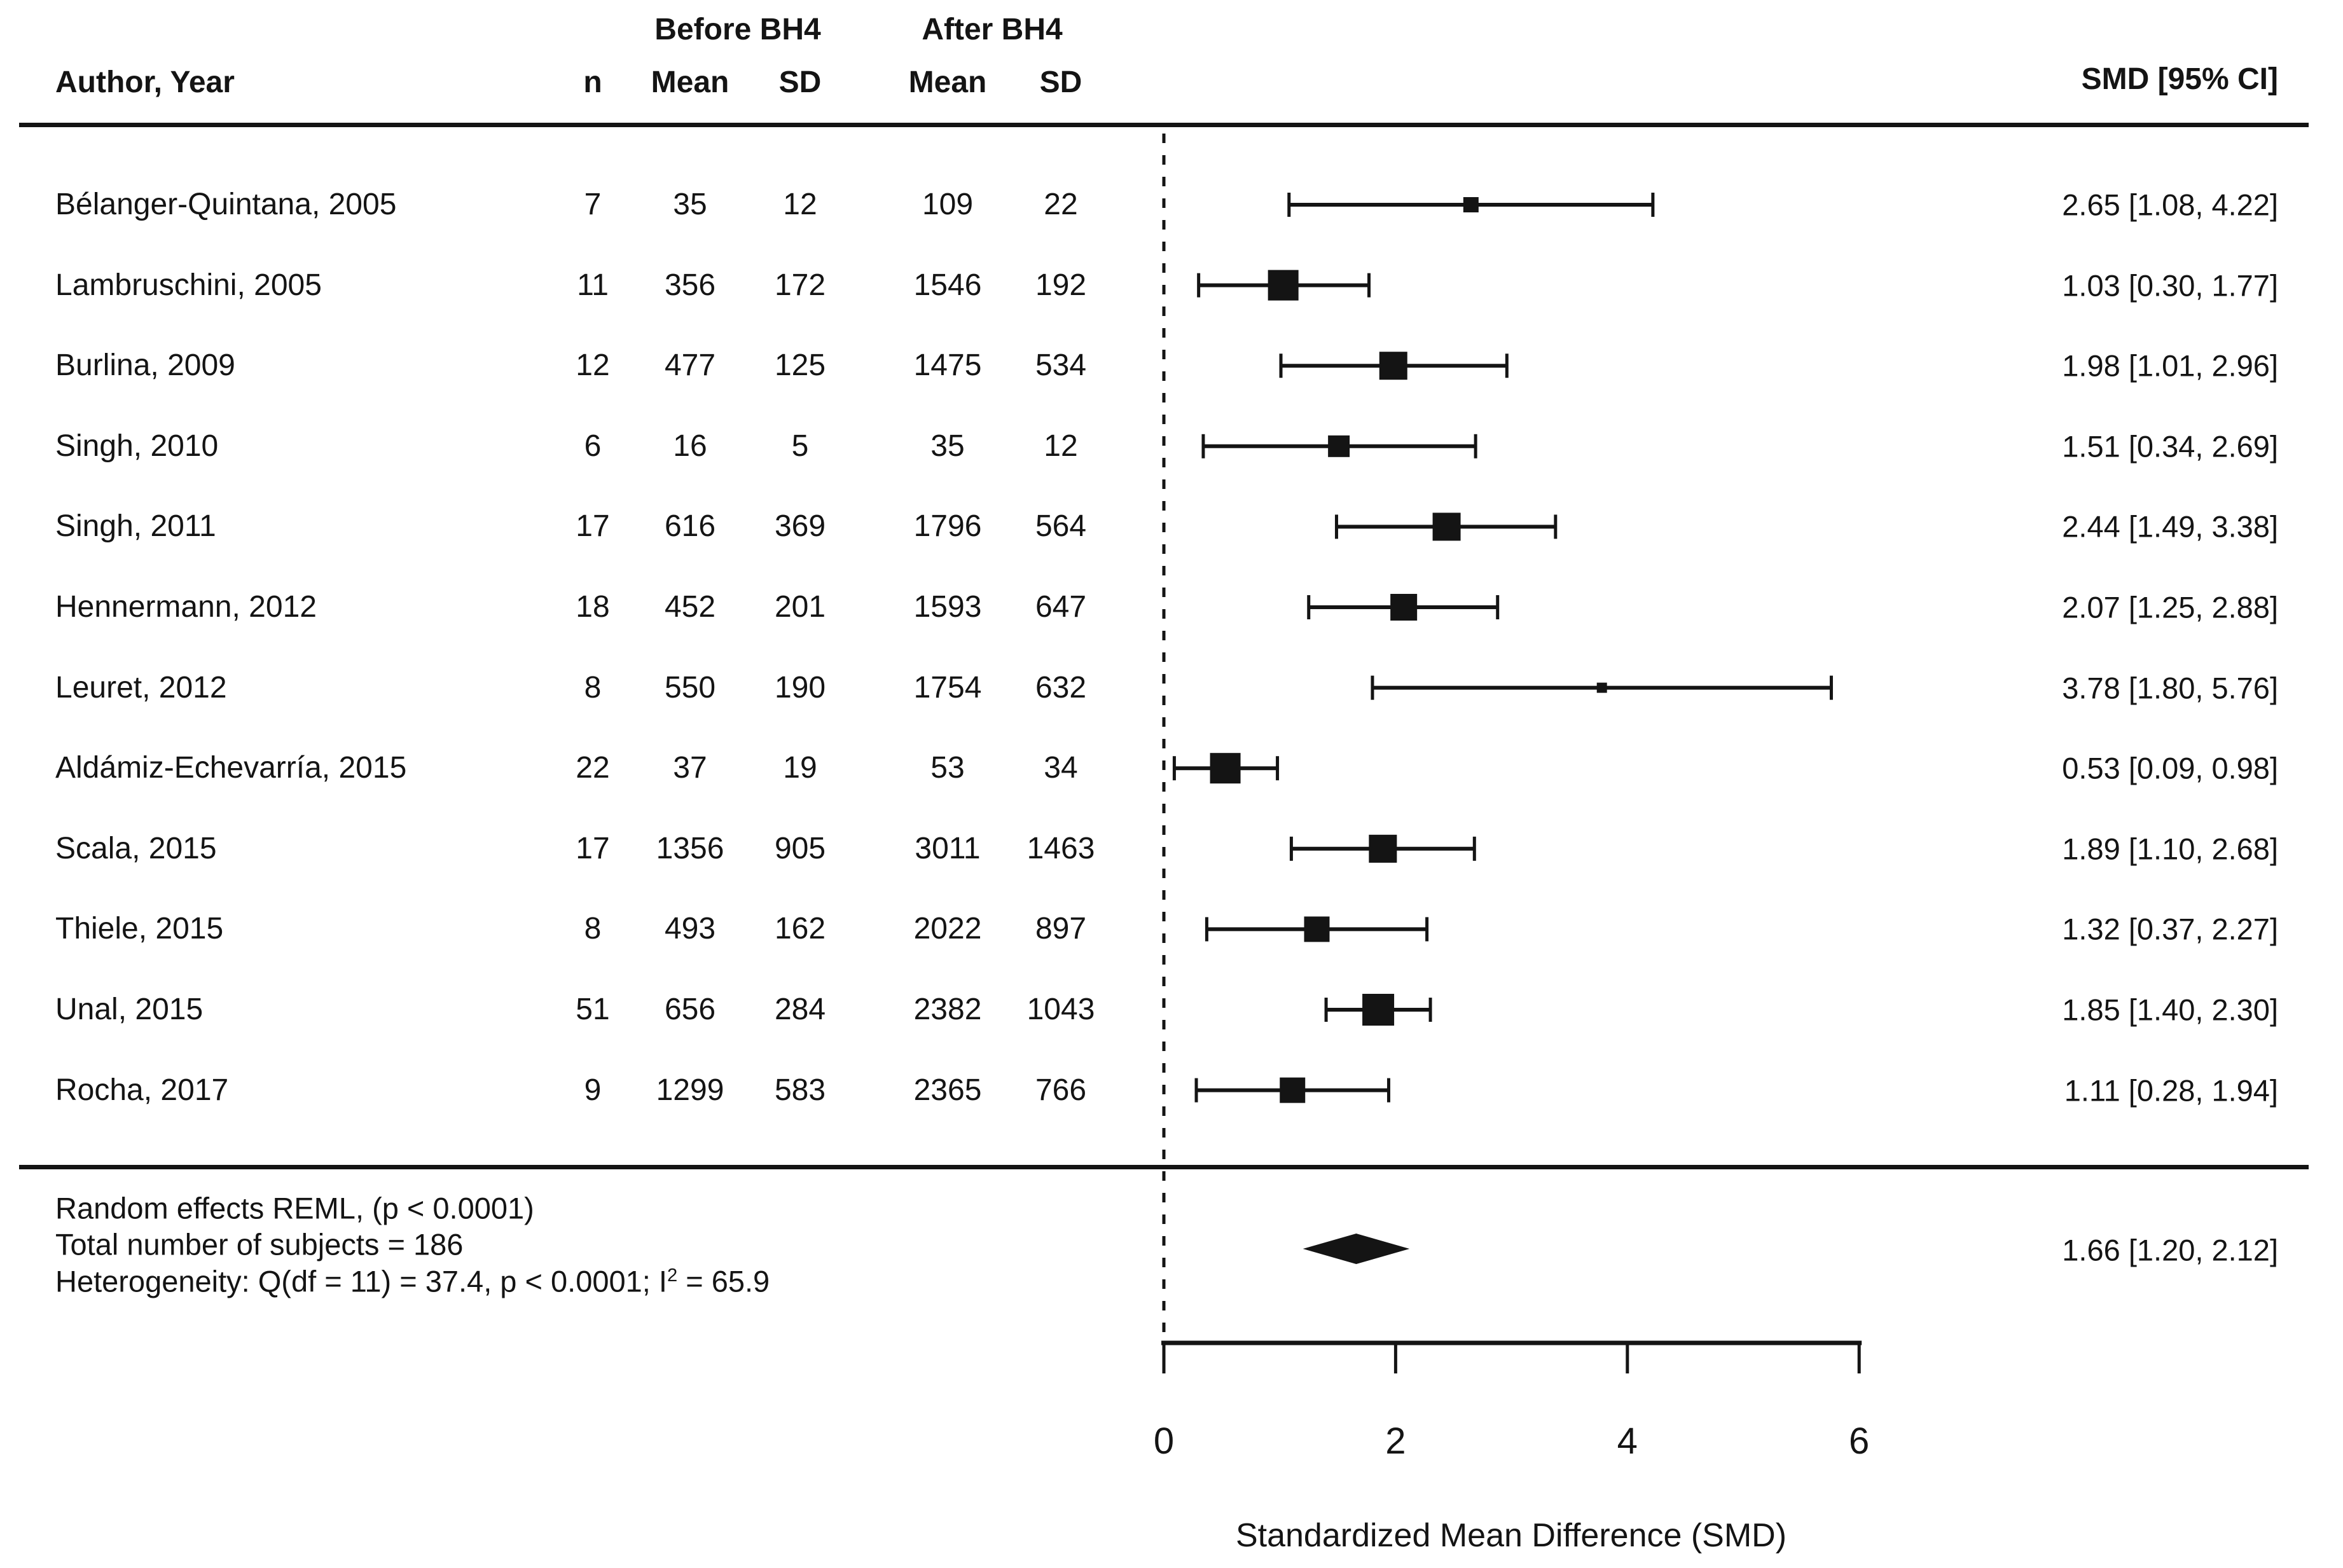 The height and width of the screenshot is (1568, 2343). Describe the element at coordinates (947, 1090) in the screenshot. I see `study-mean-after: 2365` at that location.